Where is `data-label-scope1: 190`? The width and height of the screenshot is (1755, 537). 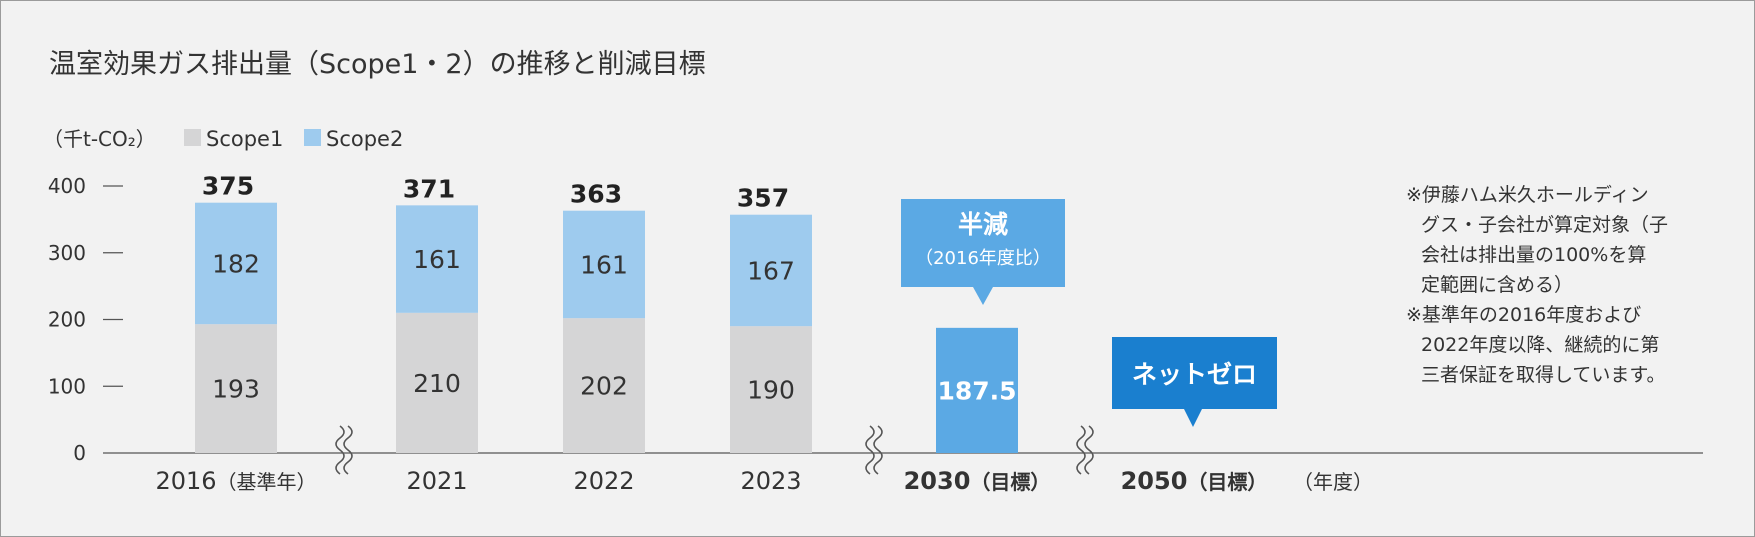 data-label-scope1: 190 is located at coordinates (771, 390).